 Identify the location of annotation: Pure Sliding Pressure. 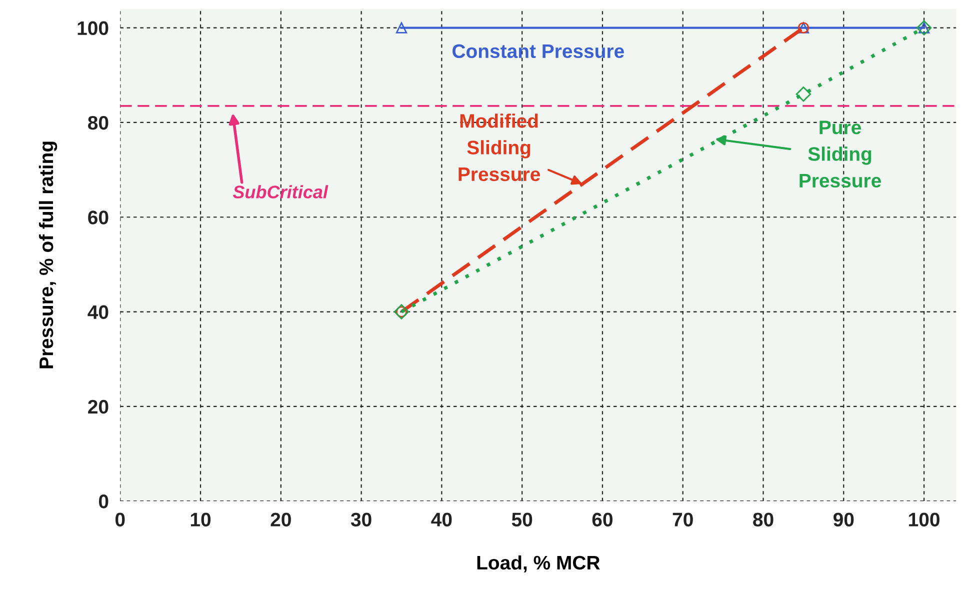
(840, 154).